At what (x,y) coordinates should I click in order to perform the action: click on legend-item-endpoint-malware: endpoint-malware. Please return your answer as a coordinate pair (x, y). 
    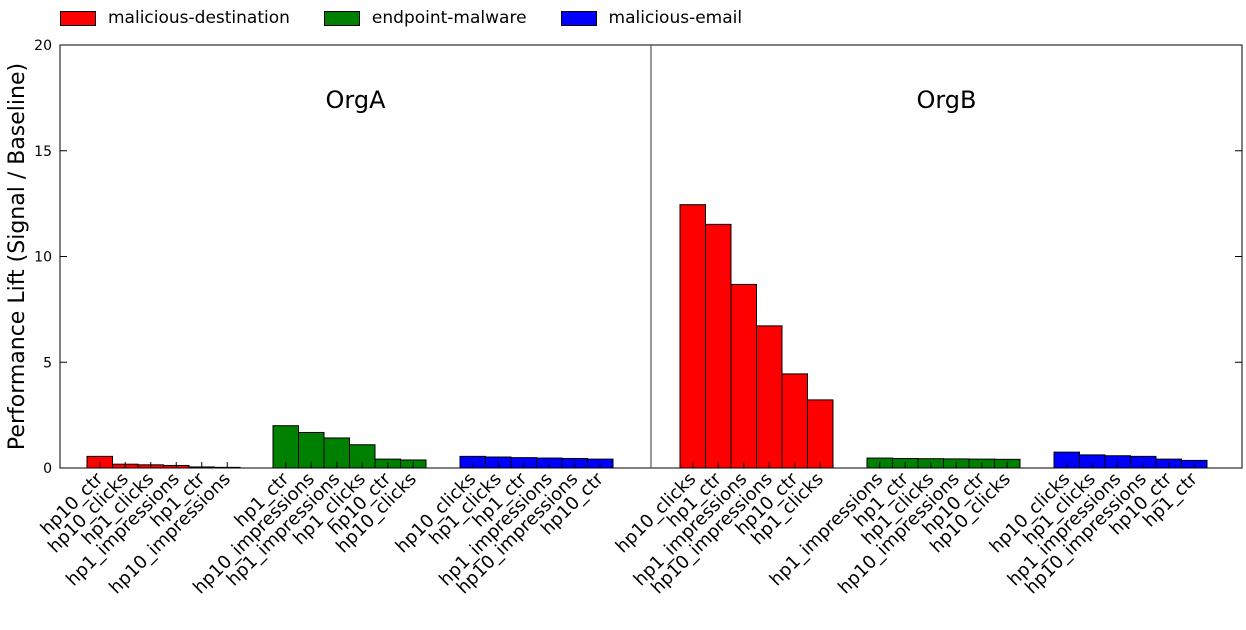
    Looking at the image, I should click on (425, 18).